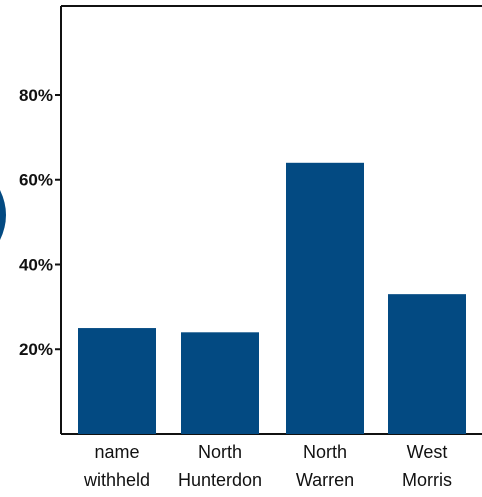  Describe the element at coordinates (427, 452) in the screenshot. I see `x-category-label-line: West` at that location.